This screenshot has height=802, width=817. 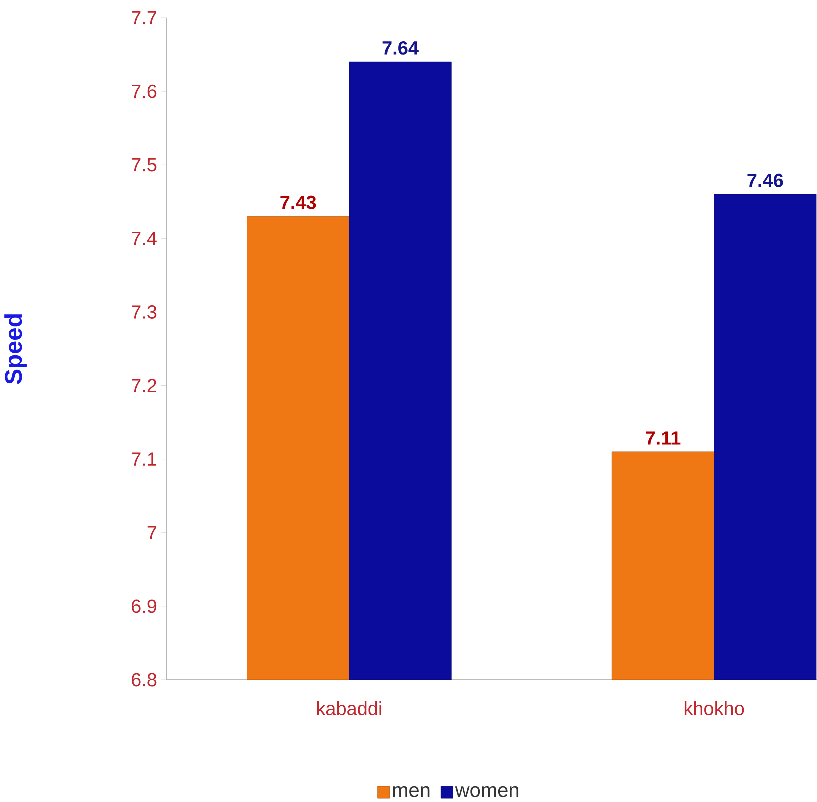 What do you see at coordinates (411, 792) in the screenshot?
I see `legend-label: men` at bounding box center [411, 792].